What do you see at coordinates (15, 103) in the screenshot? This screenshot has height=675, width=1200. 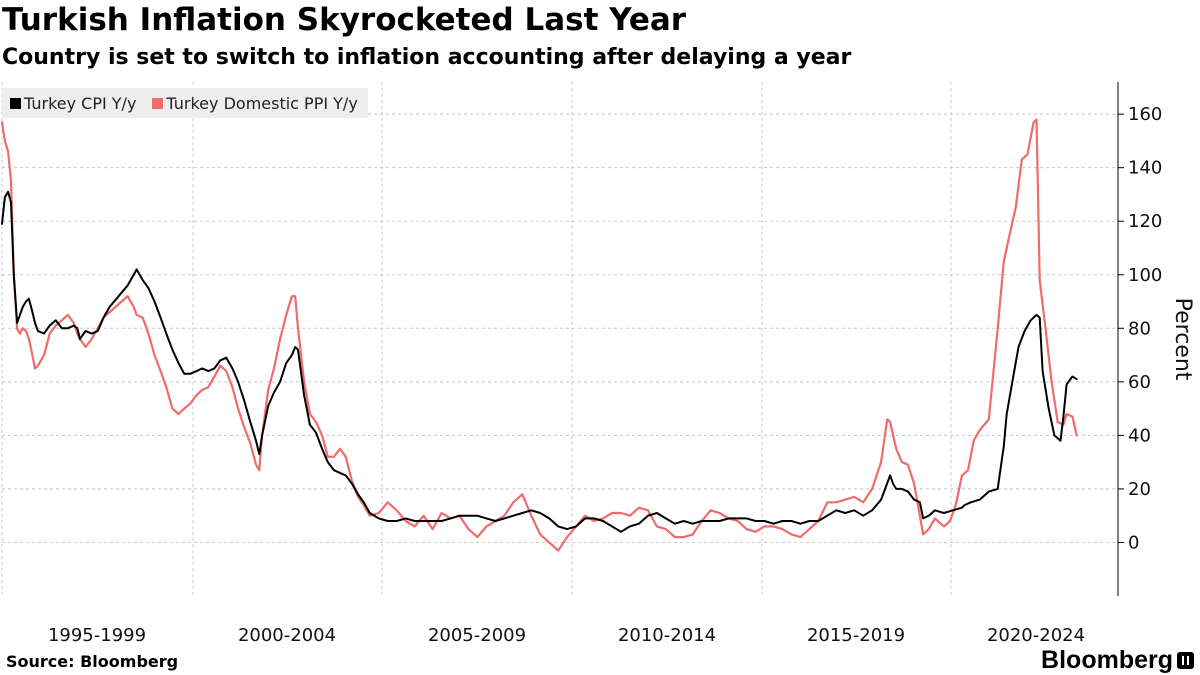 I see `legend-swatch-cpi` at bounding box center [15, 103].